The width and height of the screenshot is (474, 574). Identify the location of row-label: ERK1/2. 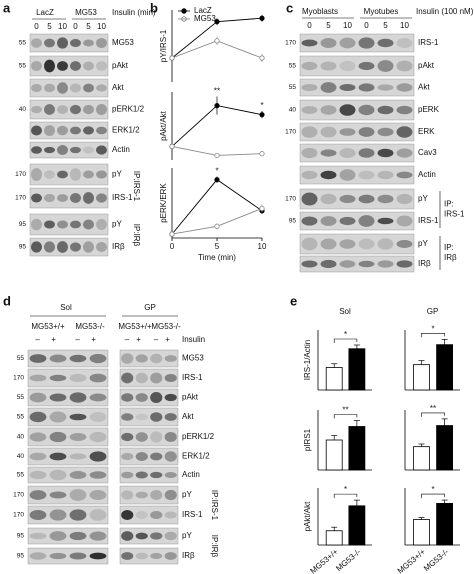
(126, 130).